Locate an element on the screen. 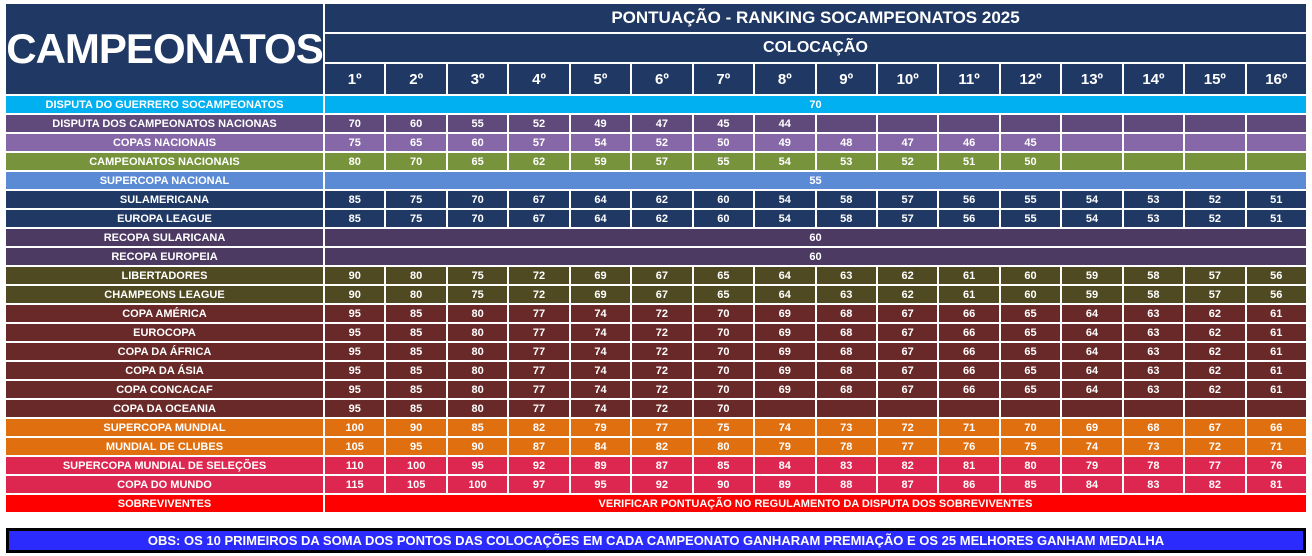 Image resolution: width=1312 pixels, height=556 pixels. value-cell-r3-c2: 65 is located at coordinates (416, 142).